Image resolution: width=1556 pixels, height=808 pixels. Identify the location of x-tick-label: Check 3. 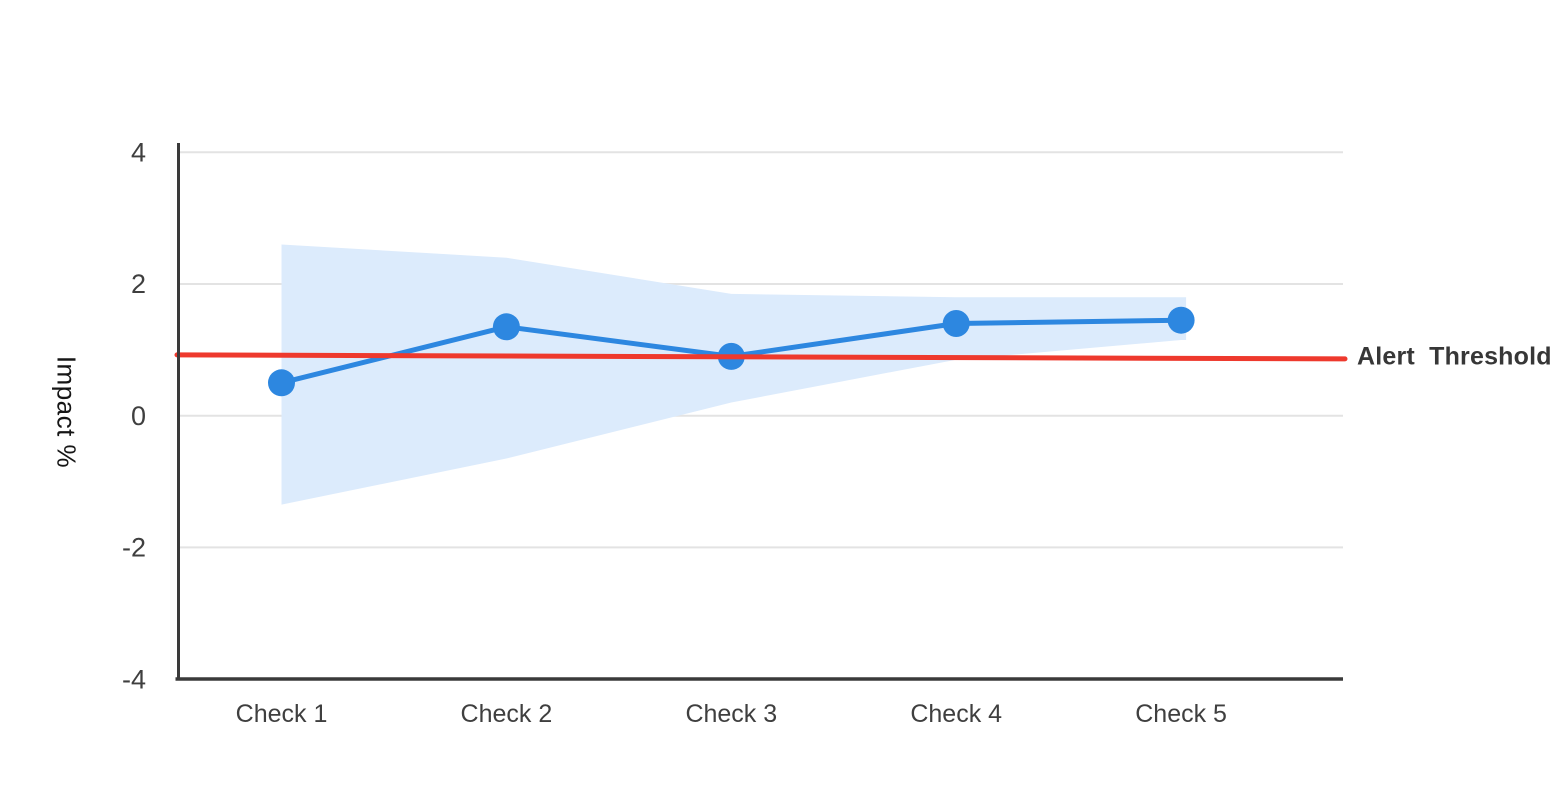
(731, 714).